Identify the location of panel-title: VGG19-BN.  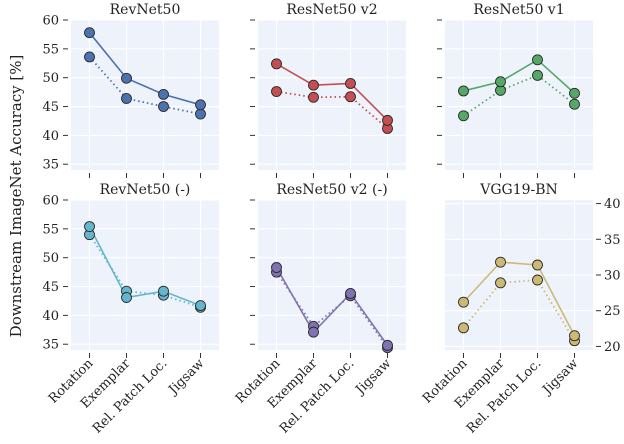
(518, 190).